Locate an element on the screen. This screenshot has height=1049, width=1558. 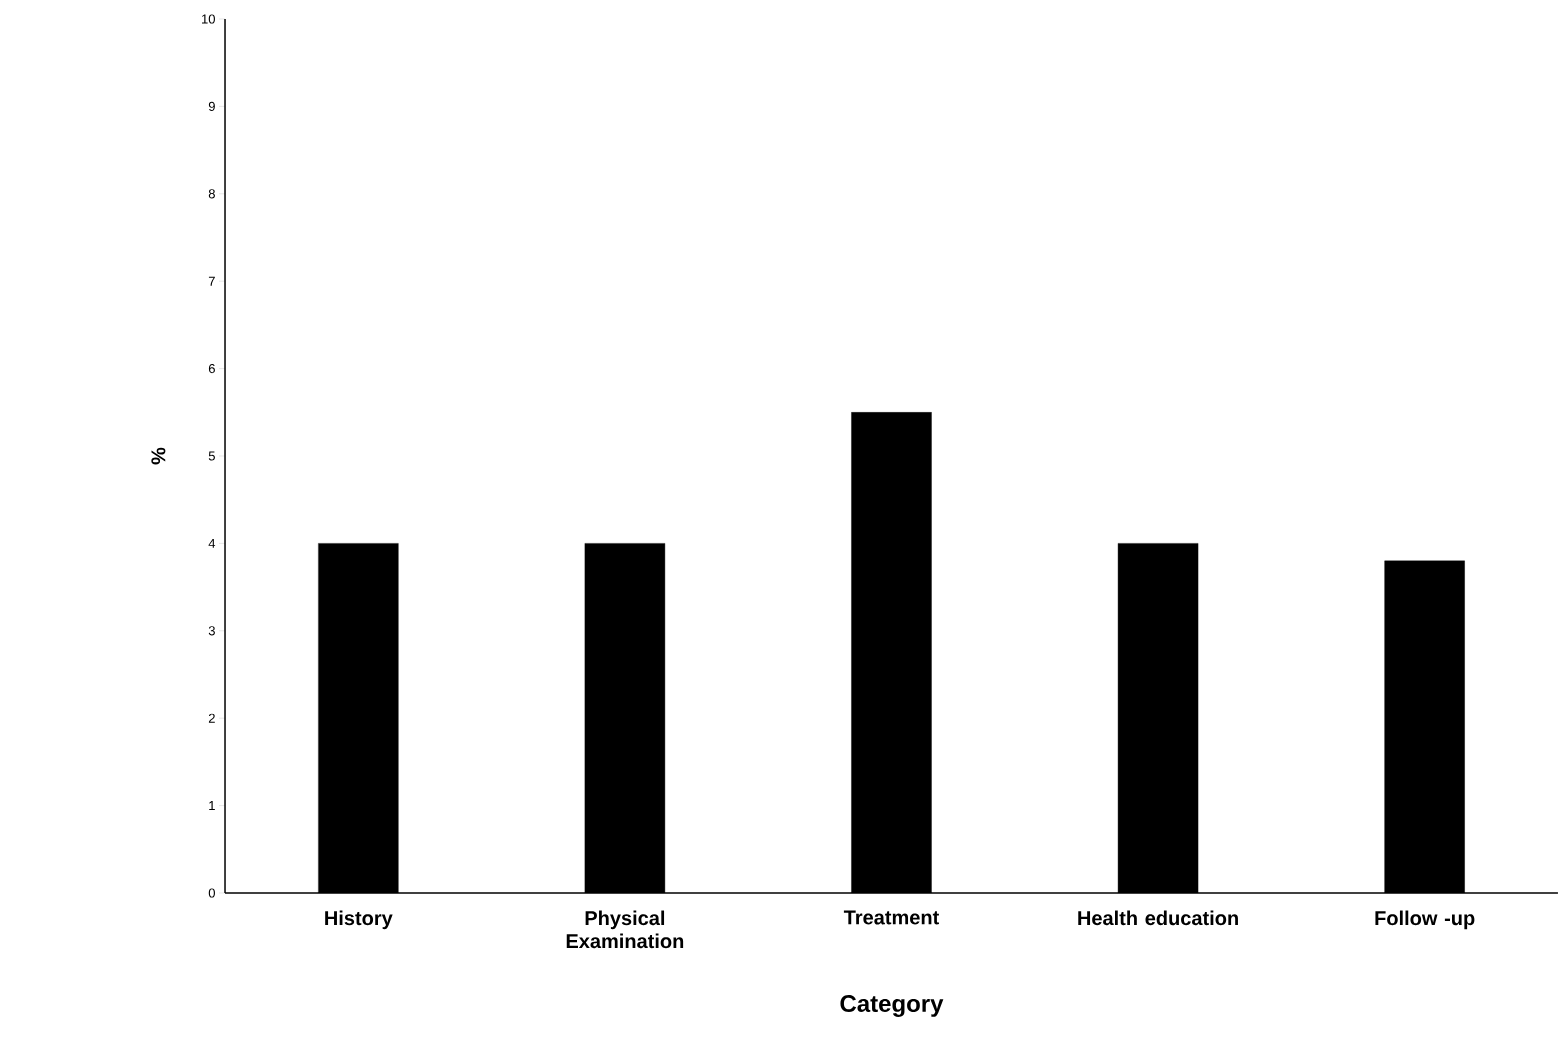
y-tick-label: 3 is located at coordinates (211, 631).